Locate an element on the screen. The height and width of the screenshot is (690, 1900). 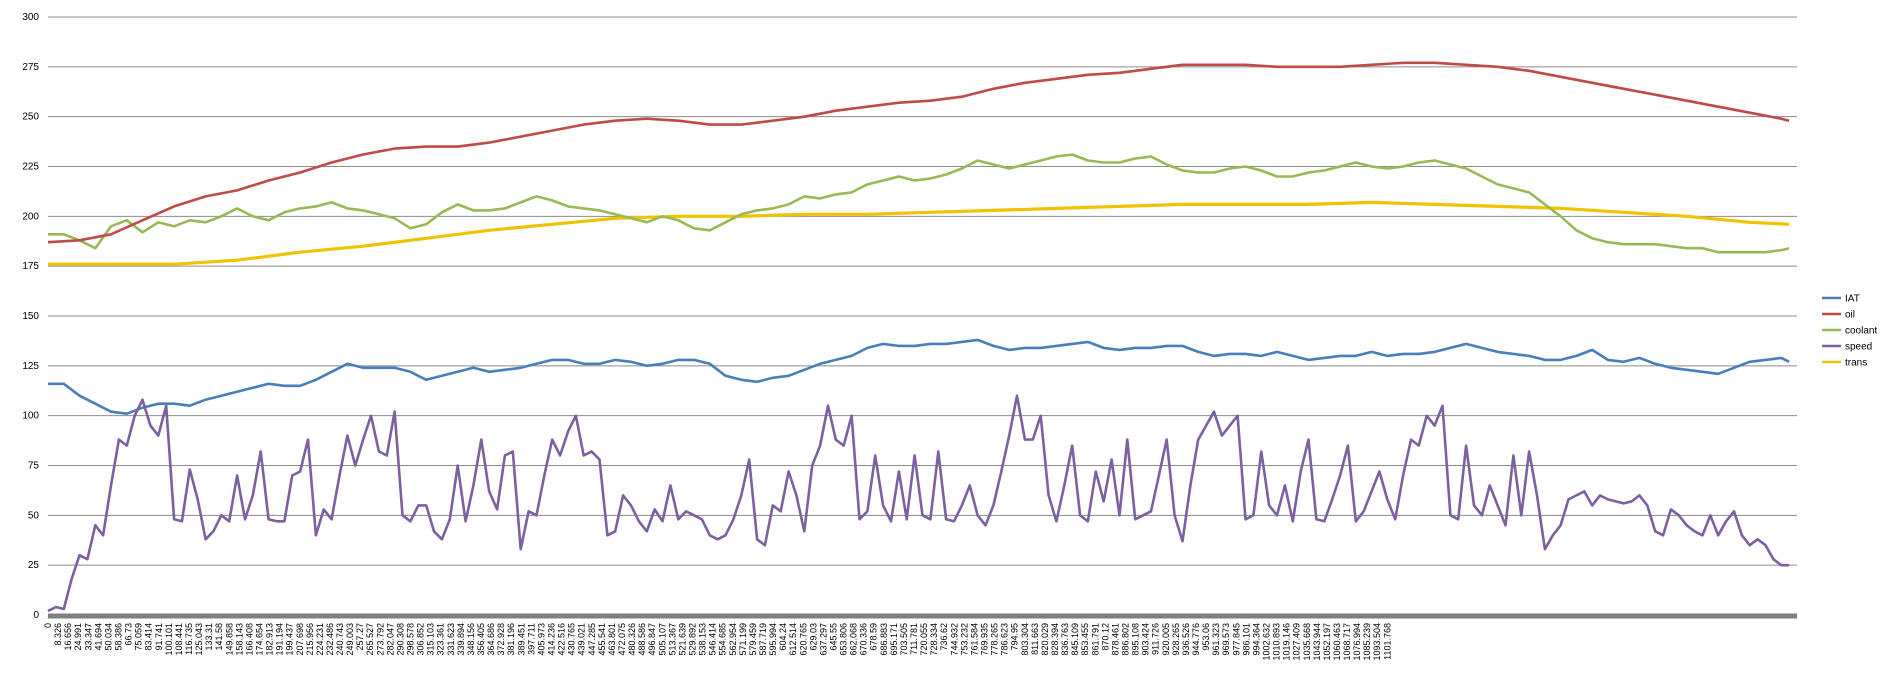
y-tick-label: 225 is located at coordinates (30, 167).